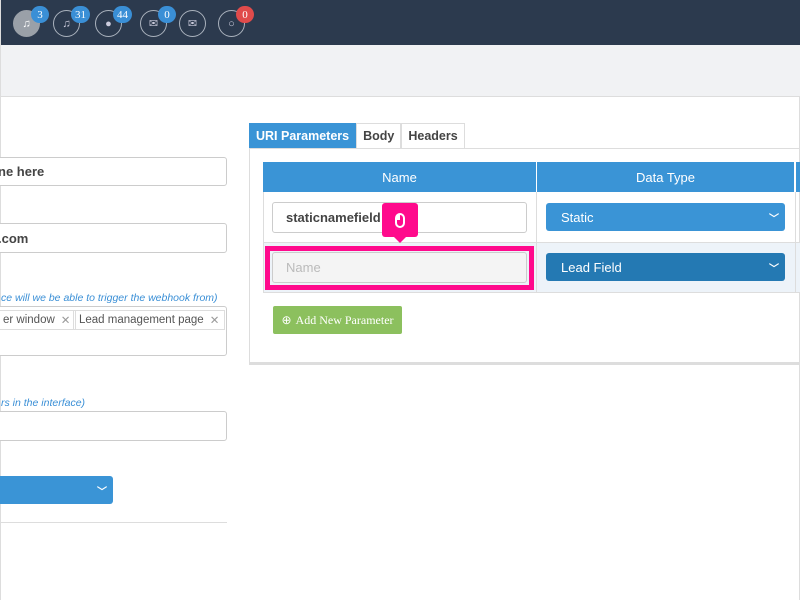 This screenshot has width=800, height=600. I want to click on field-value: ne here, so click(22, 171).